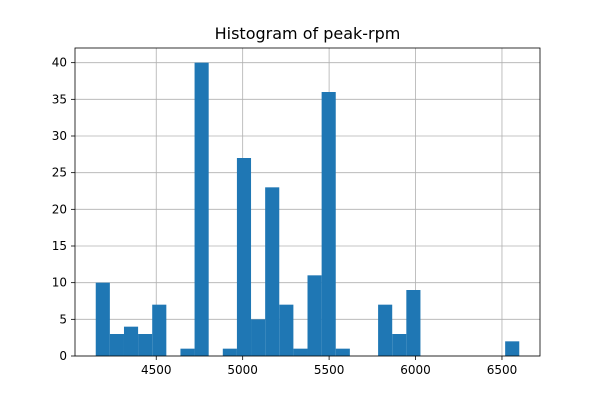 The height and width of the screenshot is (400, 600). I want to click on y-tick-label-15: 15, so click(59, 246).